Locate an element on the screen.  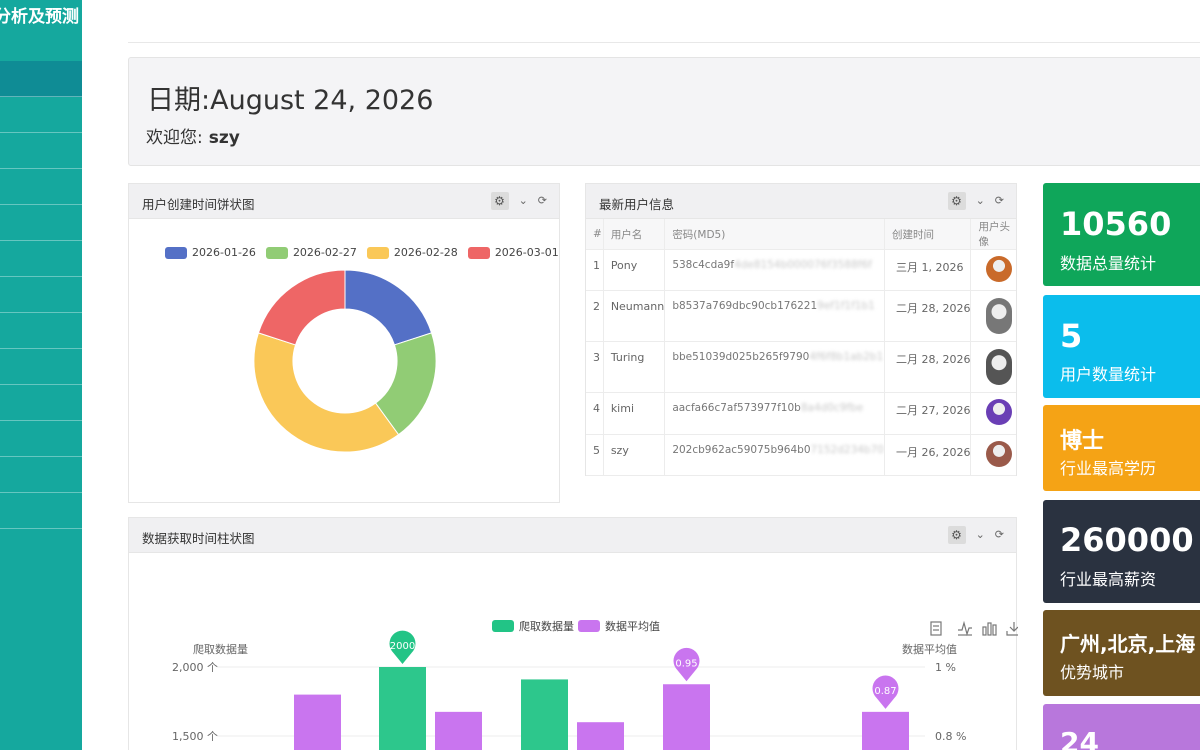
stat-label: 用户数量统计 is located at coordinates (1108, 374).